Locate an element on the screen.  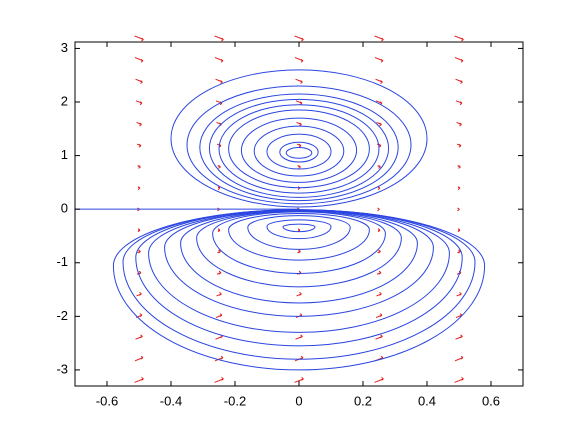
x-tick-label: -0.2 is located at coordinates (235, 400).